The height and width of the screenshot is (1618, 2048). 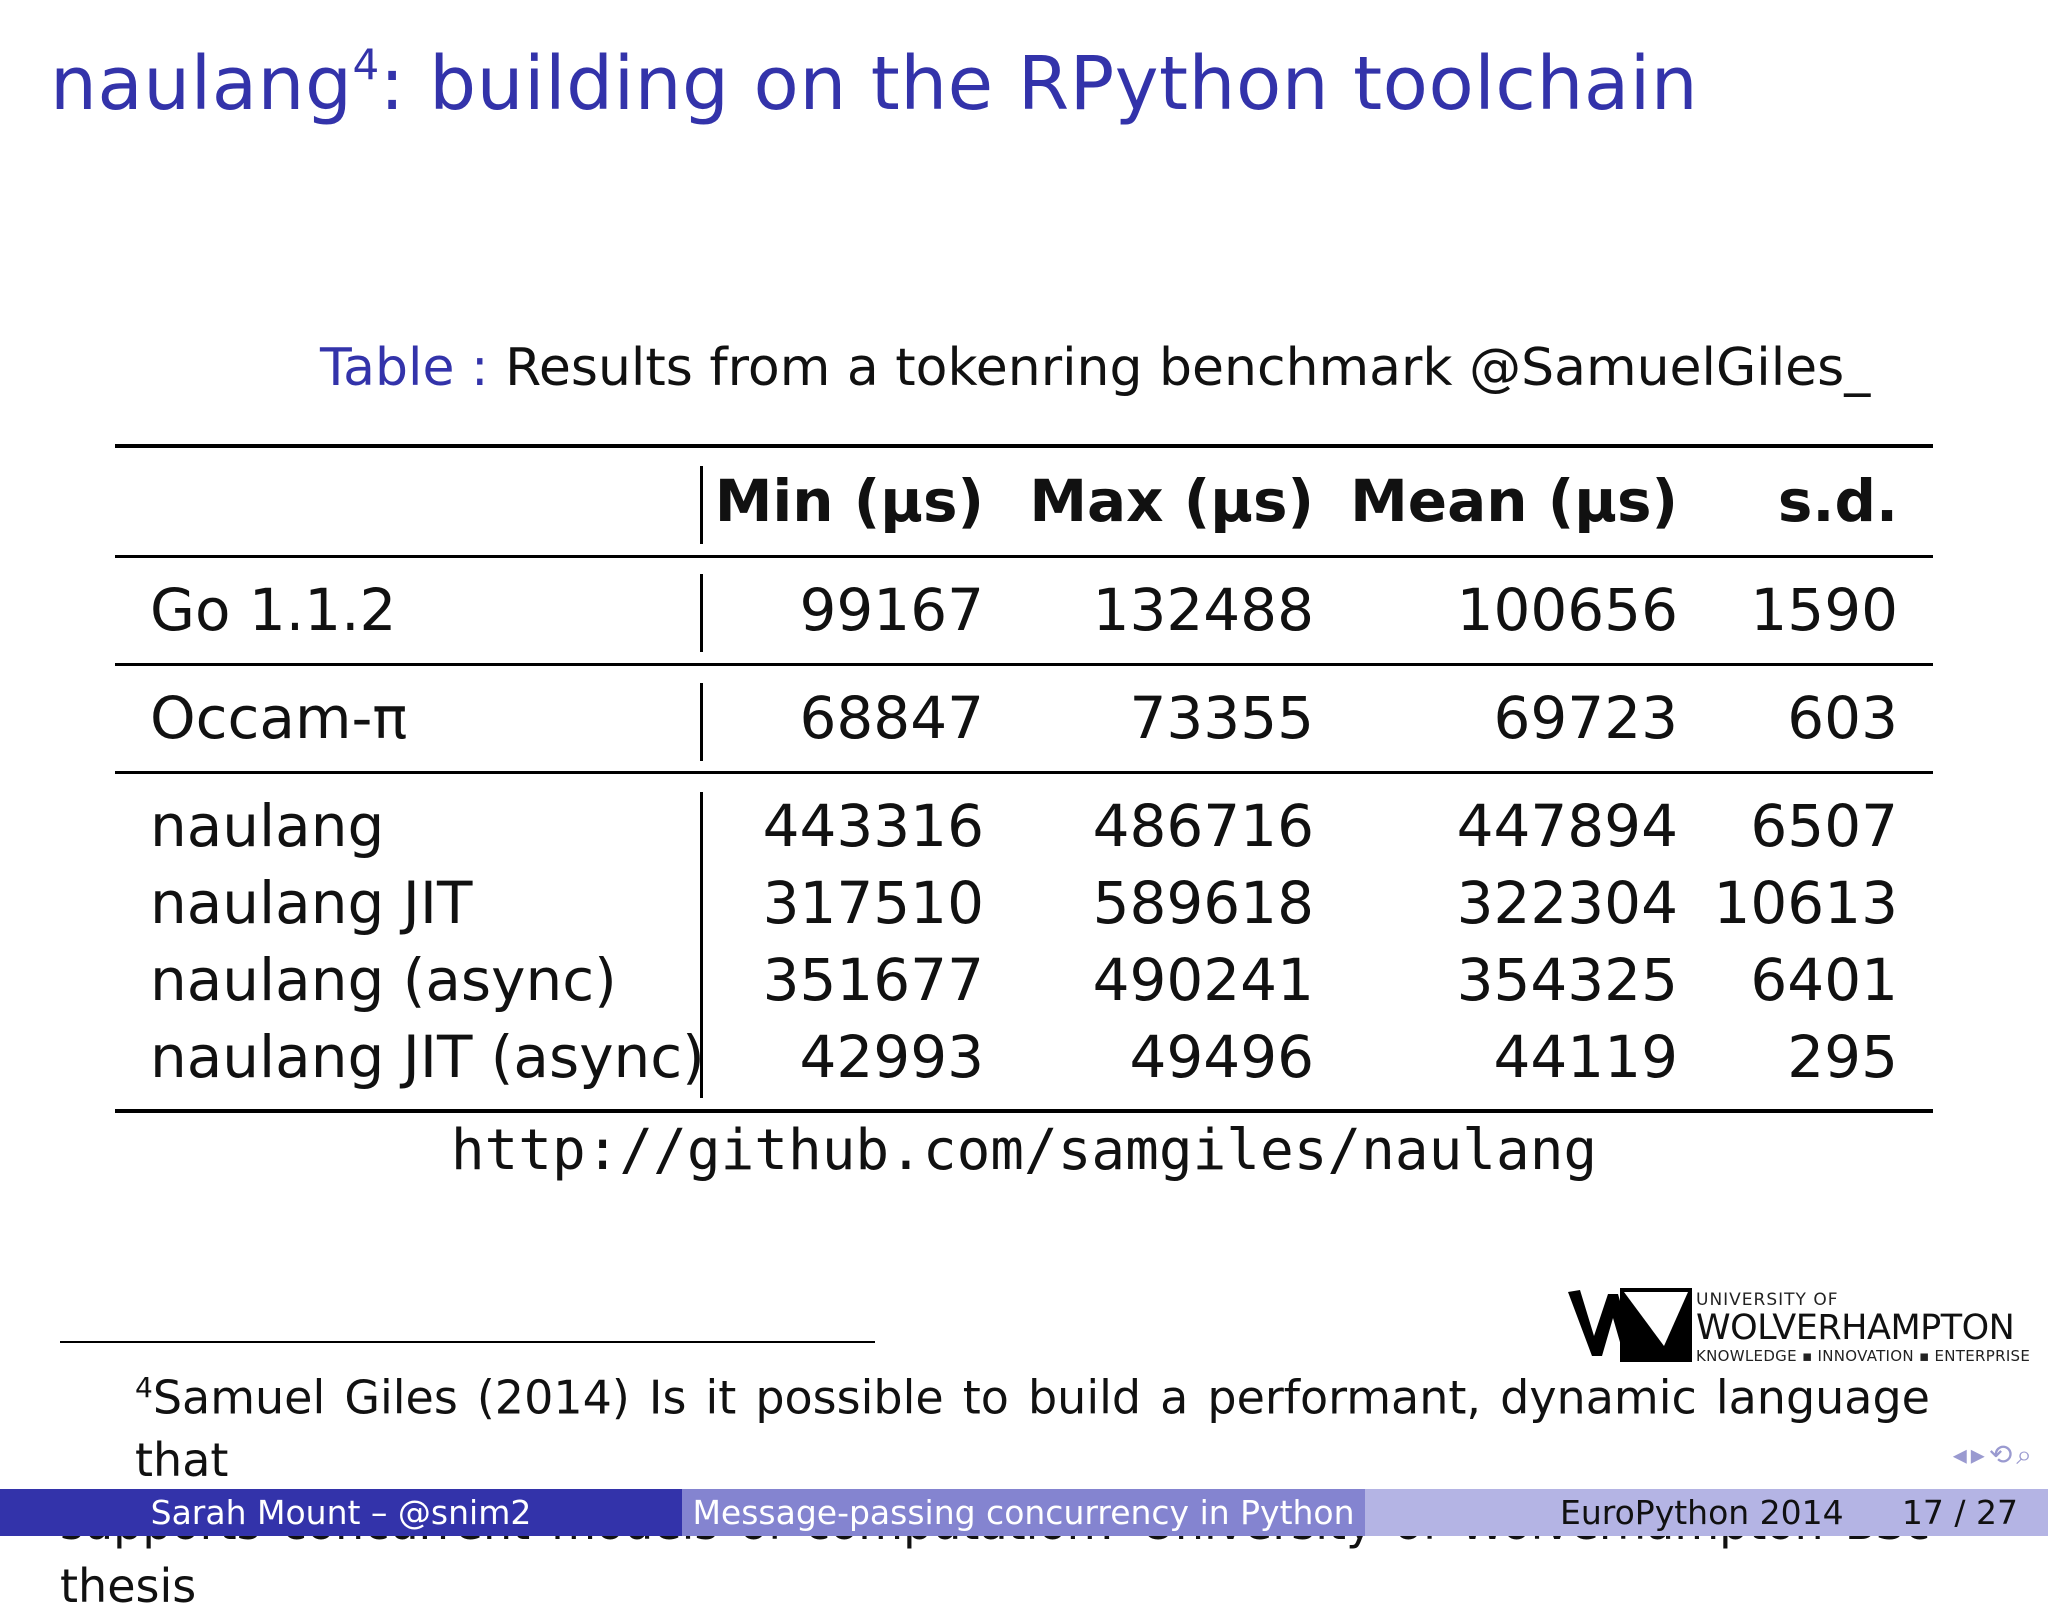 What do you see at coordinates (1805, 903) in the screenshot?
I see `table-cell: 10613` at bounding box center [1805, 903].